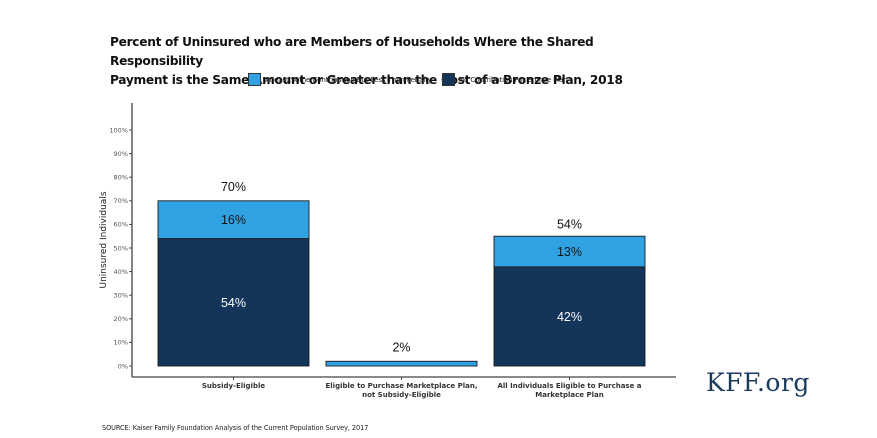  Describe the element at coordinates (448, 79) in the screenshot. I see `legend-swatch-no-contribution` at that location.